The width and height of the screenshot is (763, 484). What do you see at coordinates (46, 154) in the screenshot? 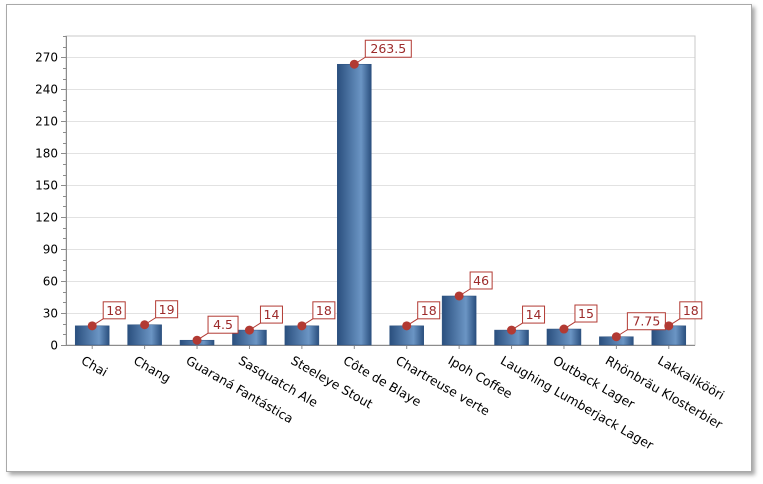
I see `y-tick-label: 180` at bounding box center [46, 154].